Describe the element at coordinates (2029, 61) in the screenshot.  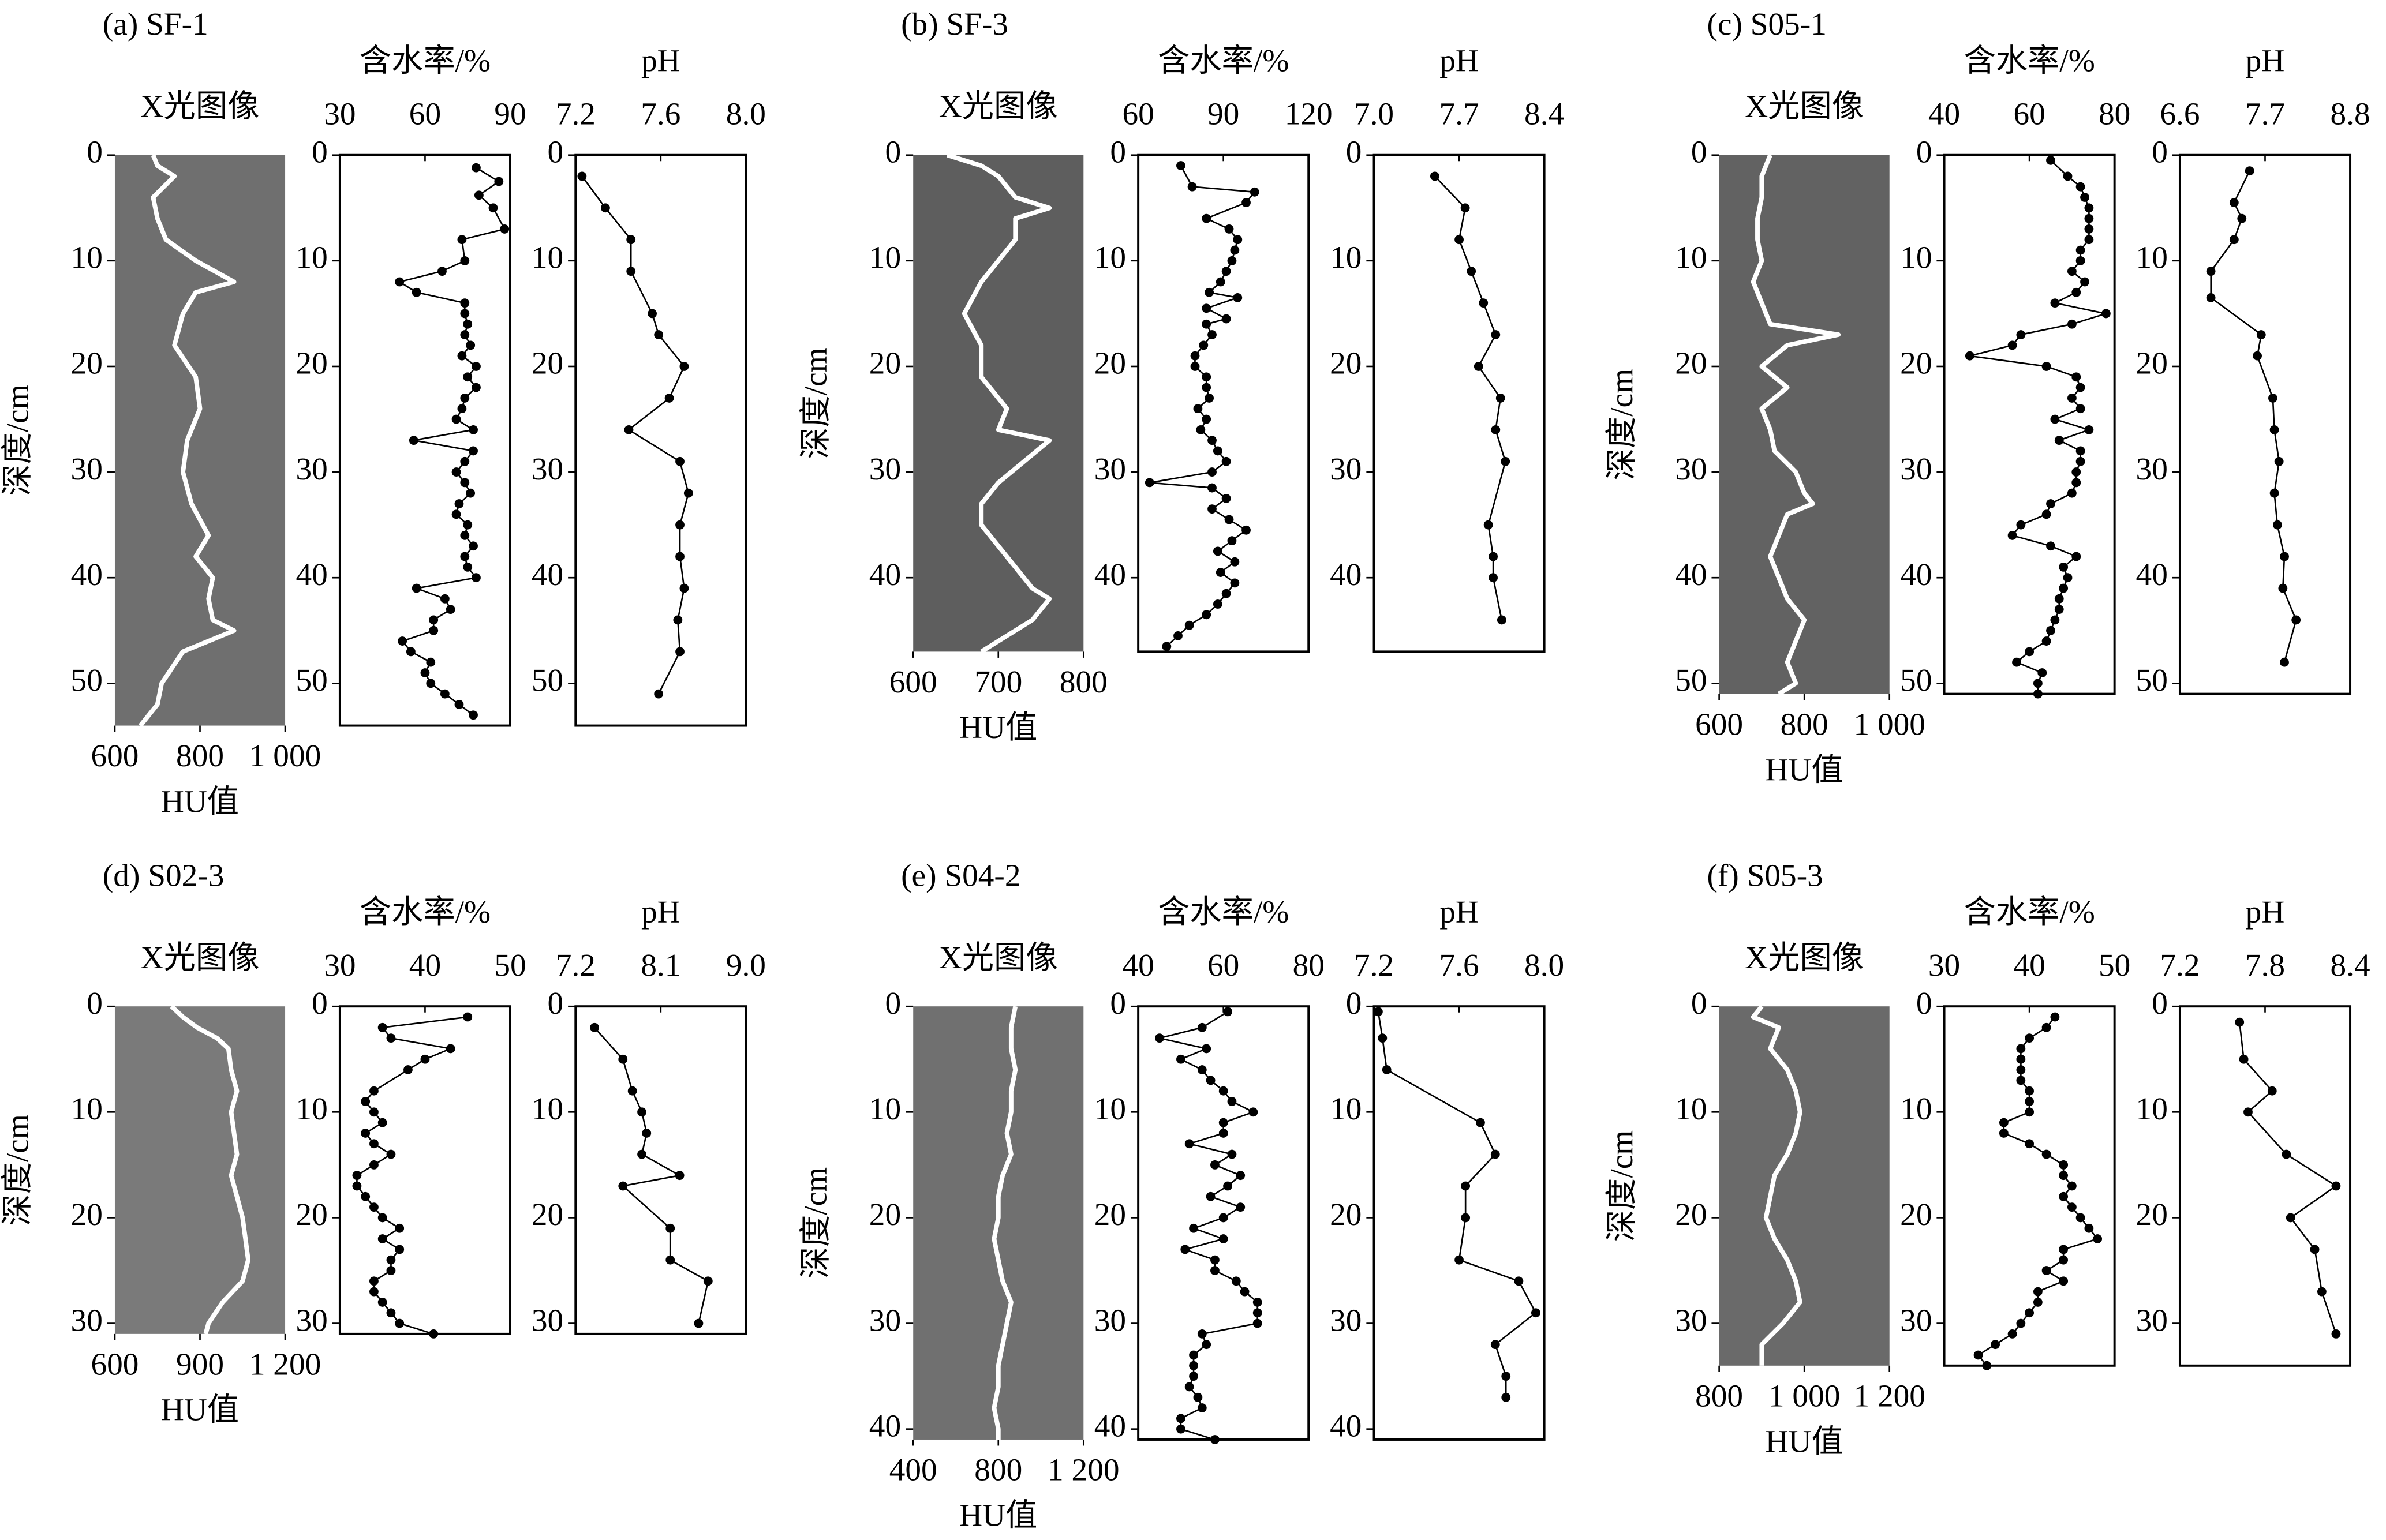
I see `track-title: 含水率/%` at that location.